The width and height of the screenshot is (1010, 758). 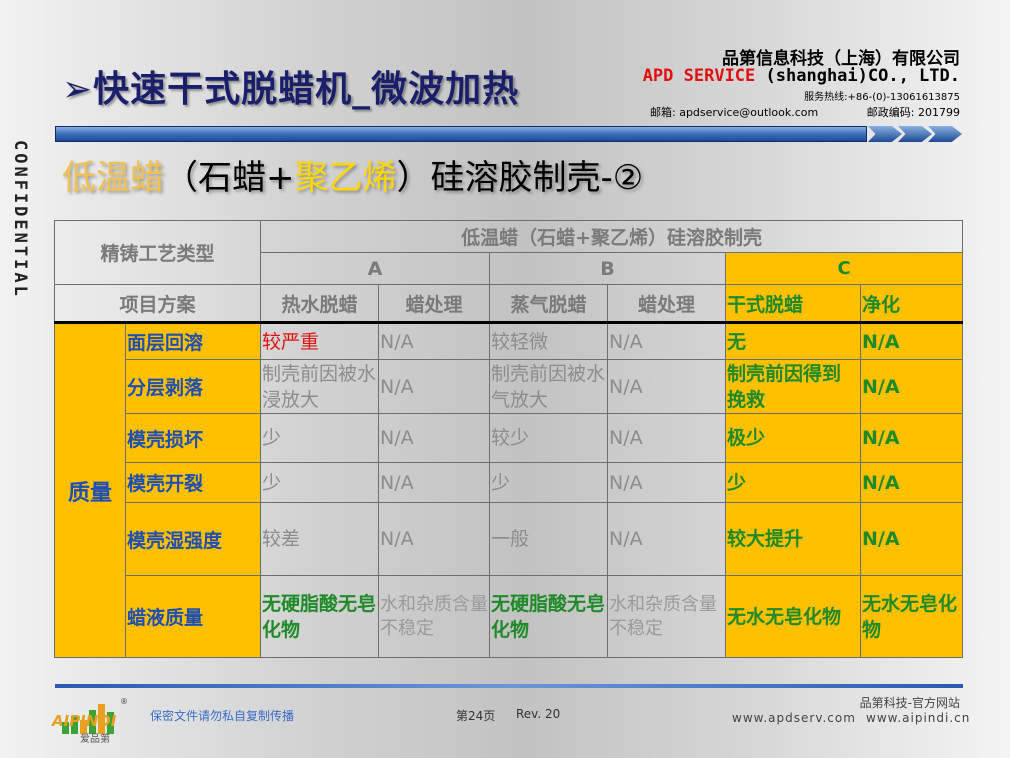 I want to click on service-hotline: 服务热线:+86-(0)-13061613875, so click(x=882, y=97).